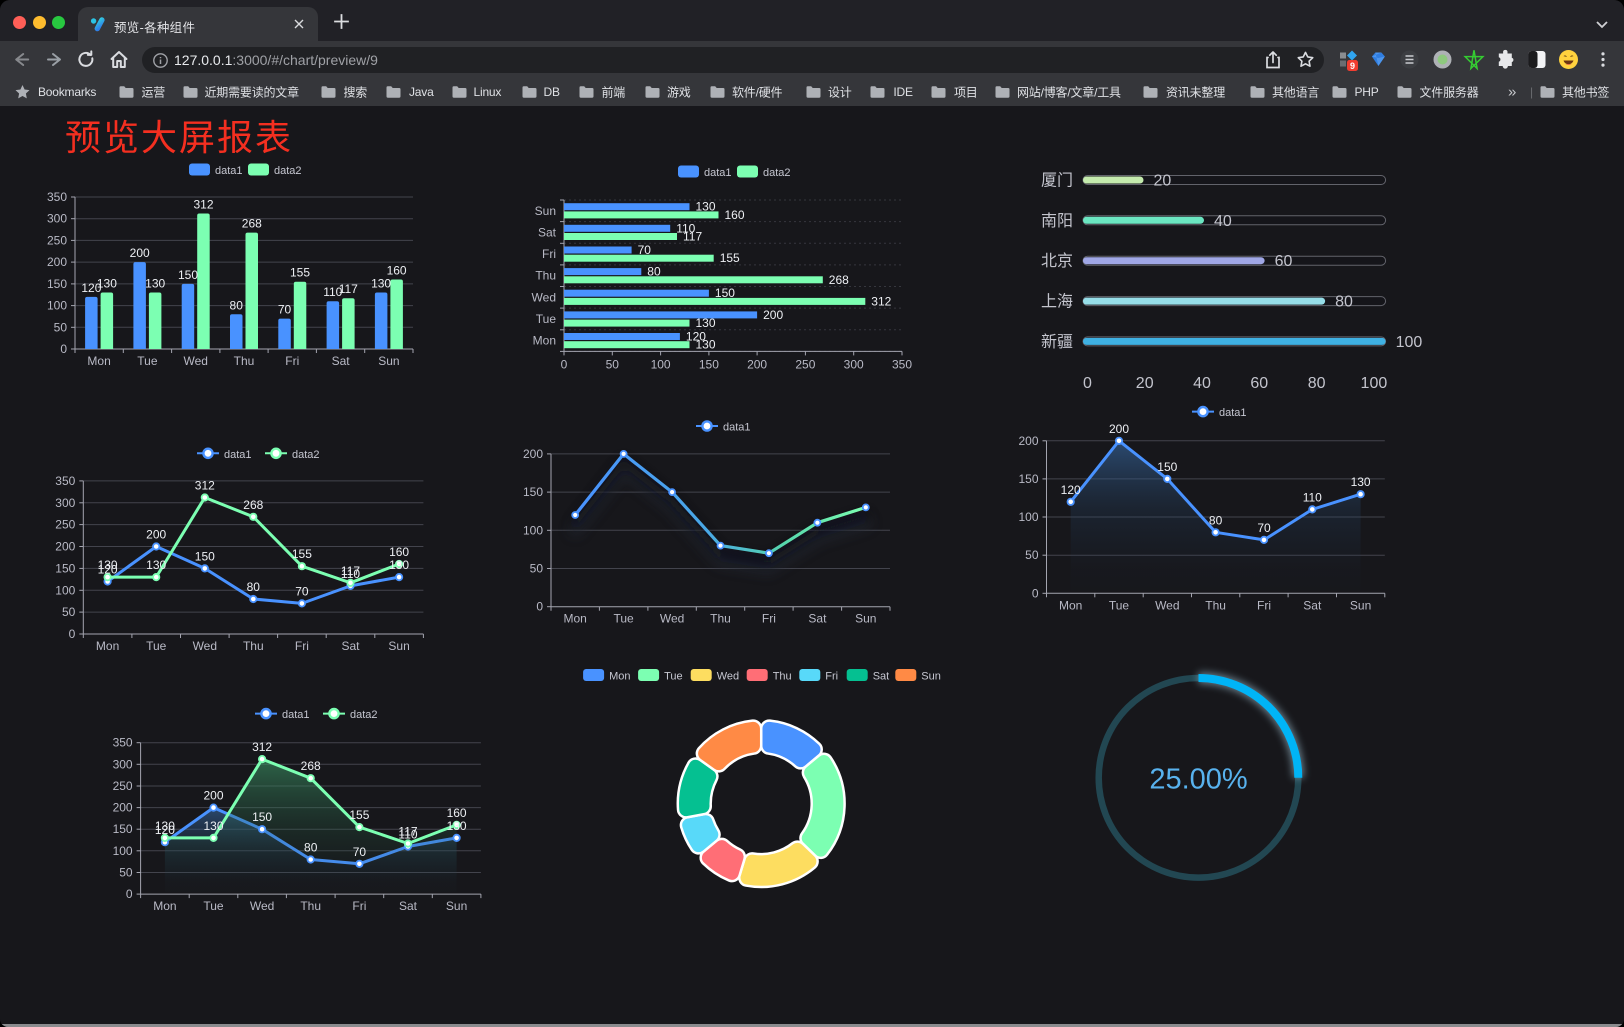 Image resolution: width=1624 pixels, height=1027 pixels. What do you see at coordinates (1057, 302) in the screenshot?
I see `svg-text: 上海` at bounding box center [1057, 302].